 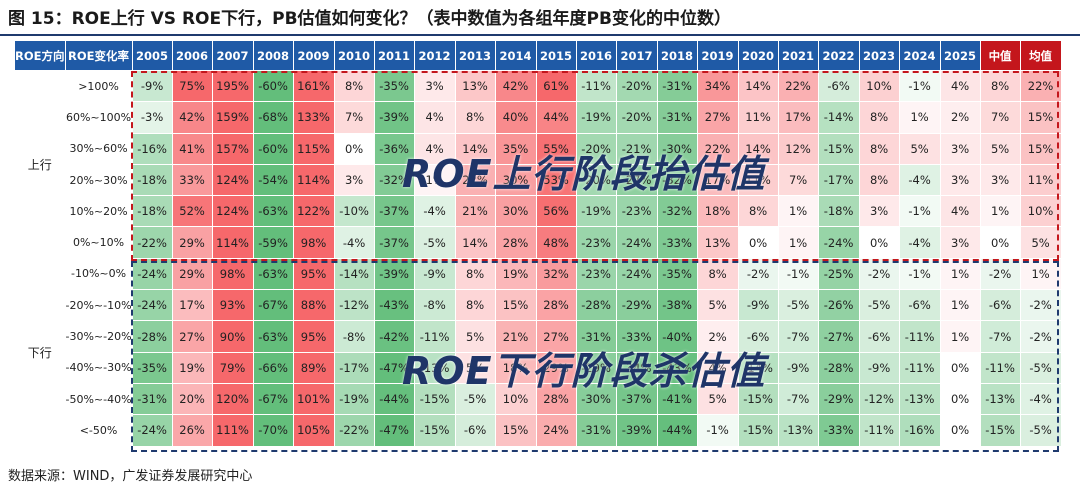 I want to click on column-header: 2010, so click(x=354, y=55).